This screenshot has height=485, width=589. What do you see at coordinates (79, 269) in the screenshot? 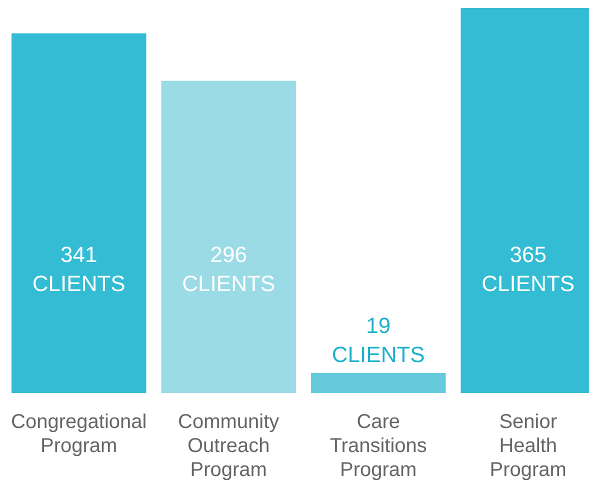
I see `data-label: 341 CLIENTS` at bounding box center [79, 269].